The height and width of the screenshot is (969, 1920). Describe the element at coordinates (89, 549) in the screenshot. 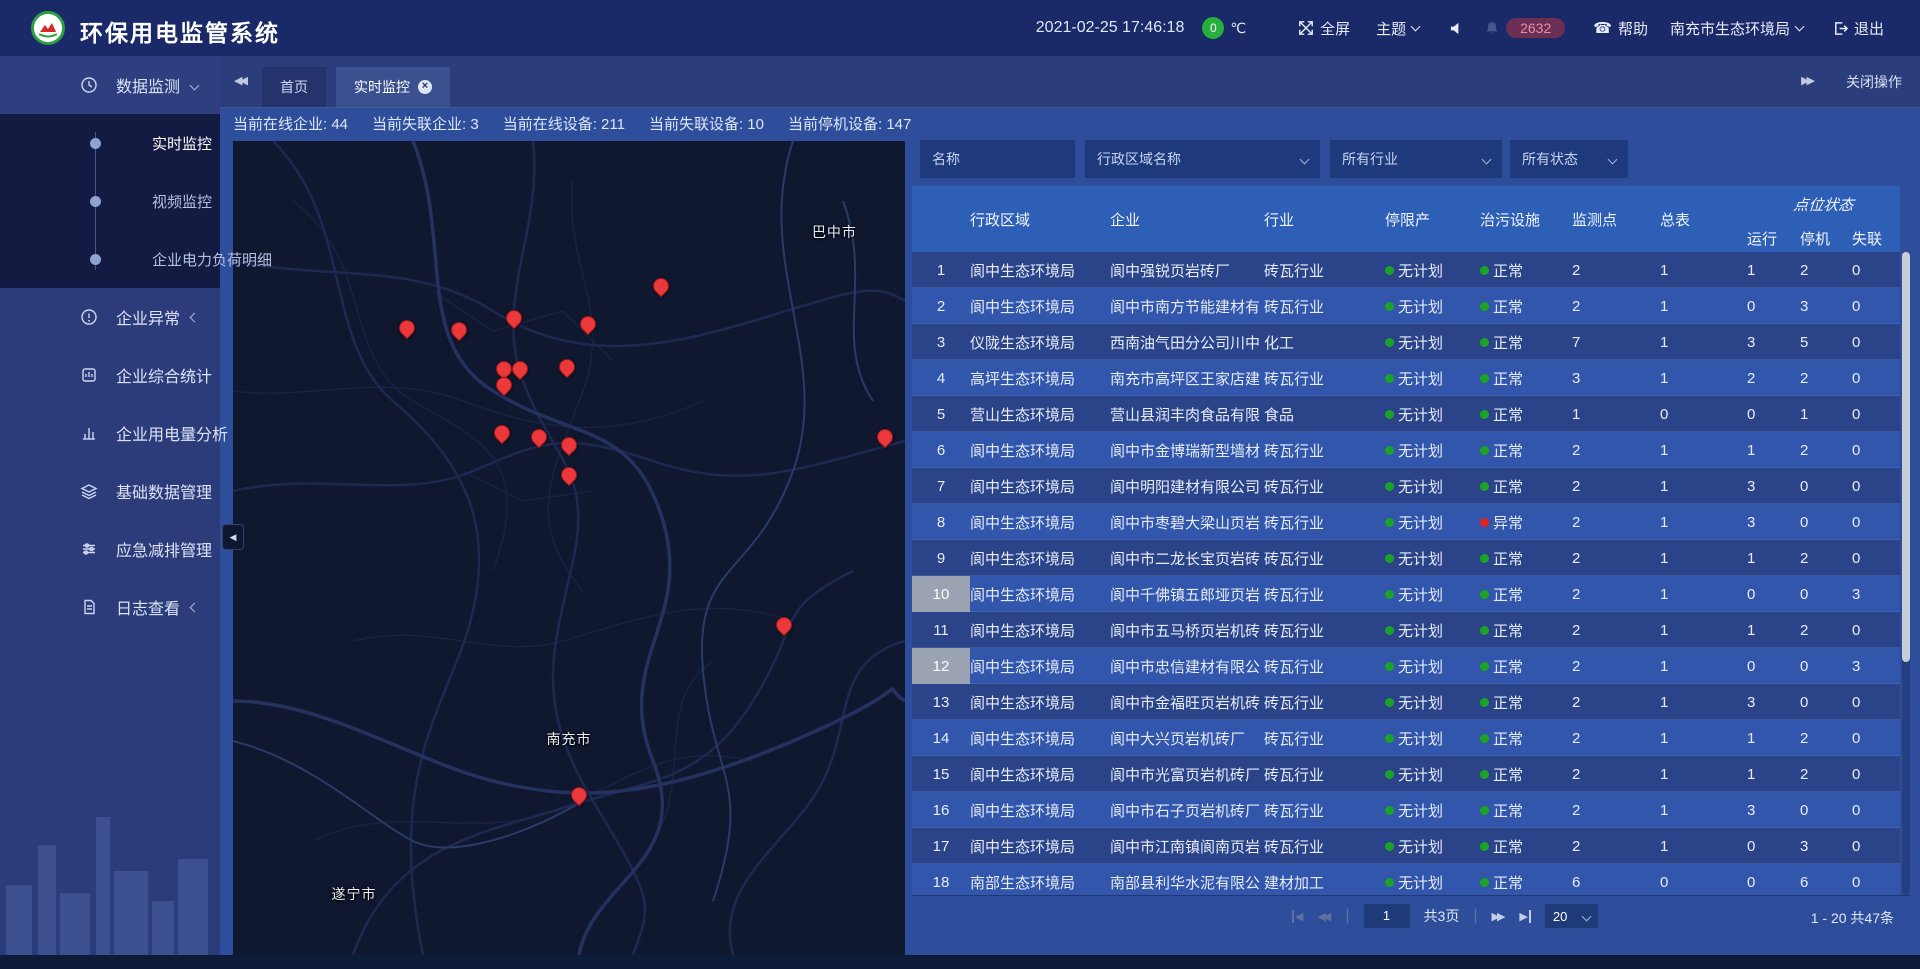

I see `sliders-icon` at that location.